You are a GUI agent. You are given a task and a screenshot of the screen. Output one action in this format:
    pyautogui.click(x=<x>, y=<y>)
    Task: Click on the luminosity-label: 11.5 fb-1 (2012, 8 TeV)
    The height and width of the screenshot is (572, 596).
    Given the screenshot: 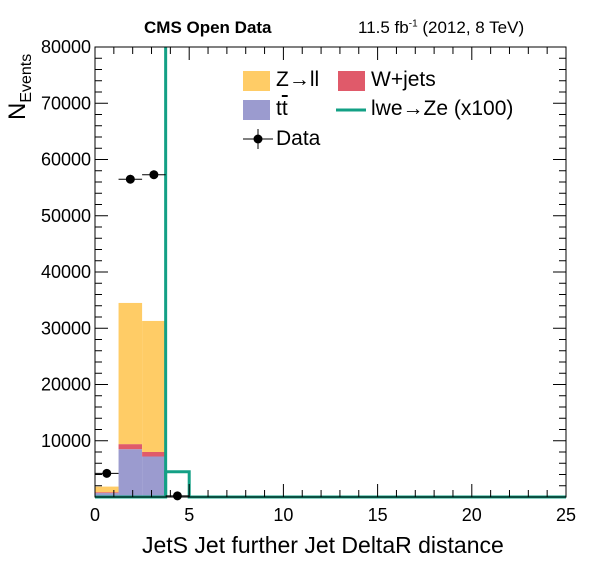 What is the action you would take?
    pyautogui.click(x=441, y=27)
    